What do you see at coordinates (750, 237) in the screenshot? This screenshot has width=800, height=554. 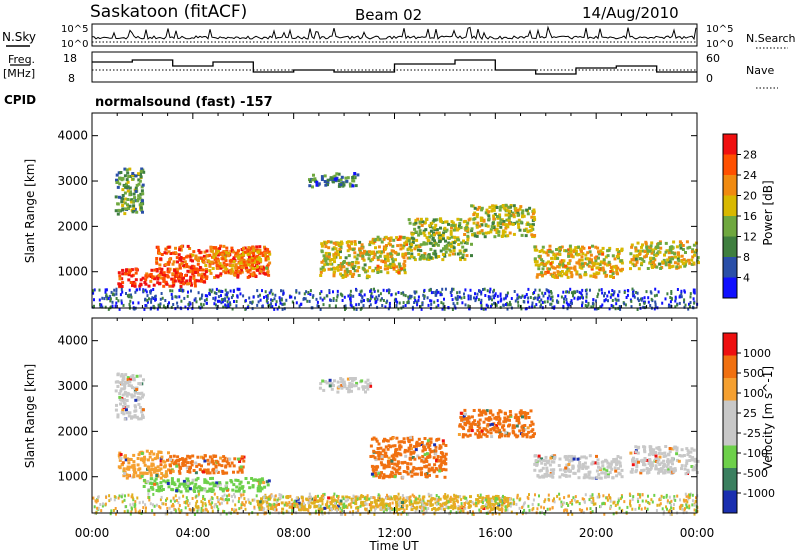 I see `colorbar-tick-label: 12` at bounding box center [750, 237].